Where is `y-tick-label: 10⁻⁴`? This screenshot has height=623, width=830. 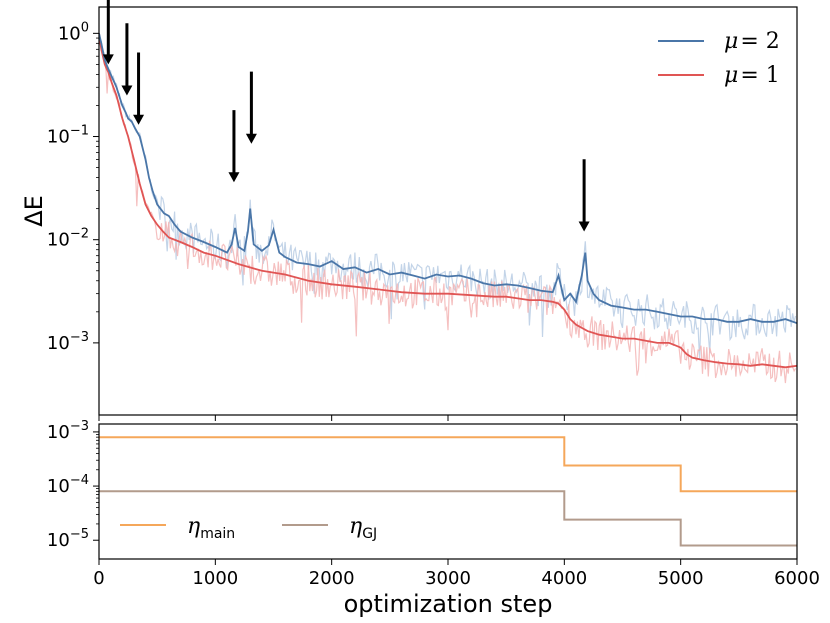 y-tick-label: 10⁻⁴ is located at coordinates (68, 485).